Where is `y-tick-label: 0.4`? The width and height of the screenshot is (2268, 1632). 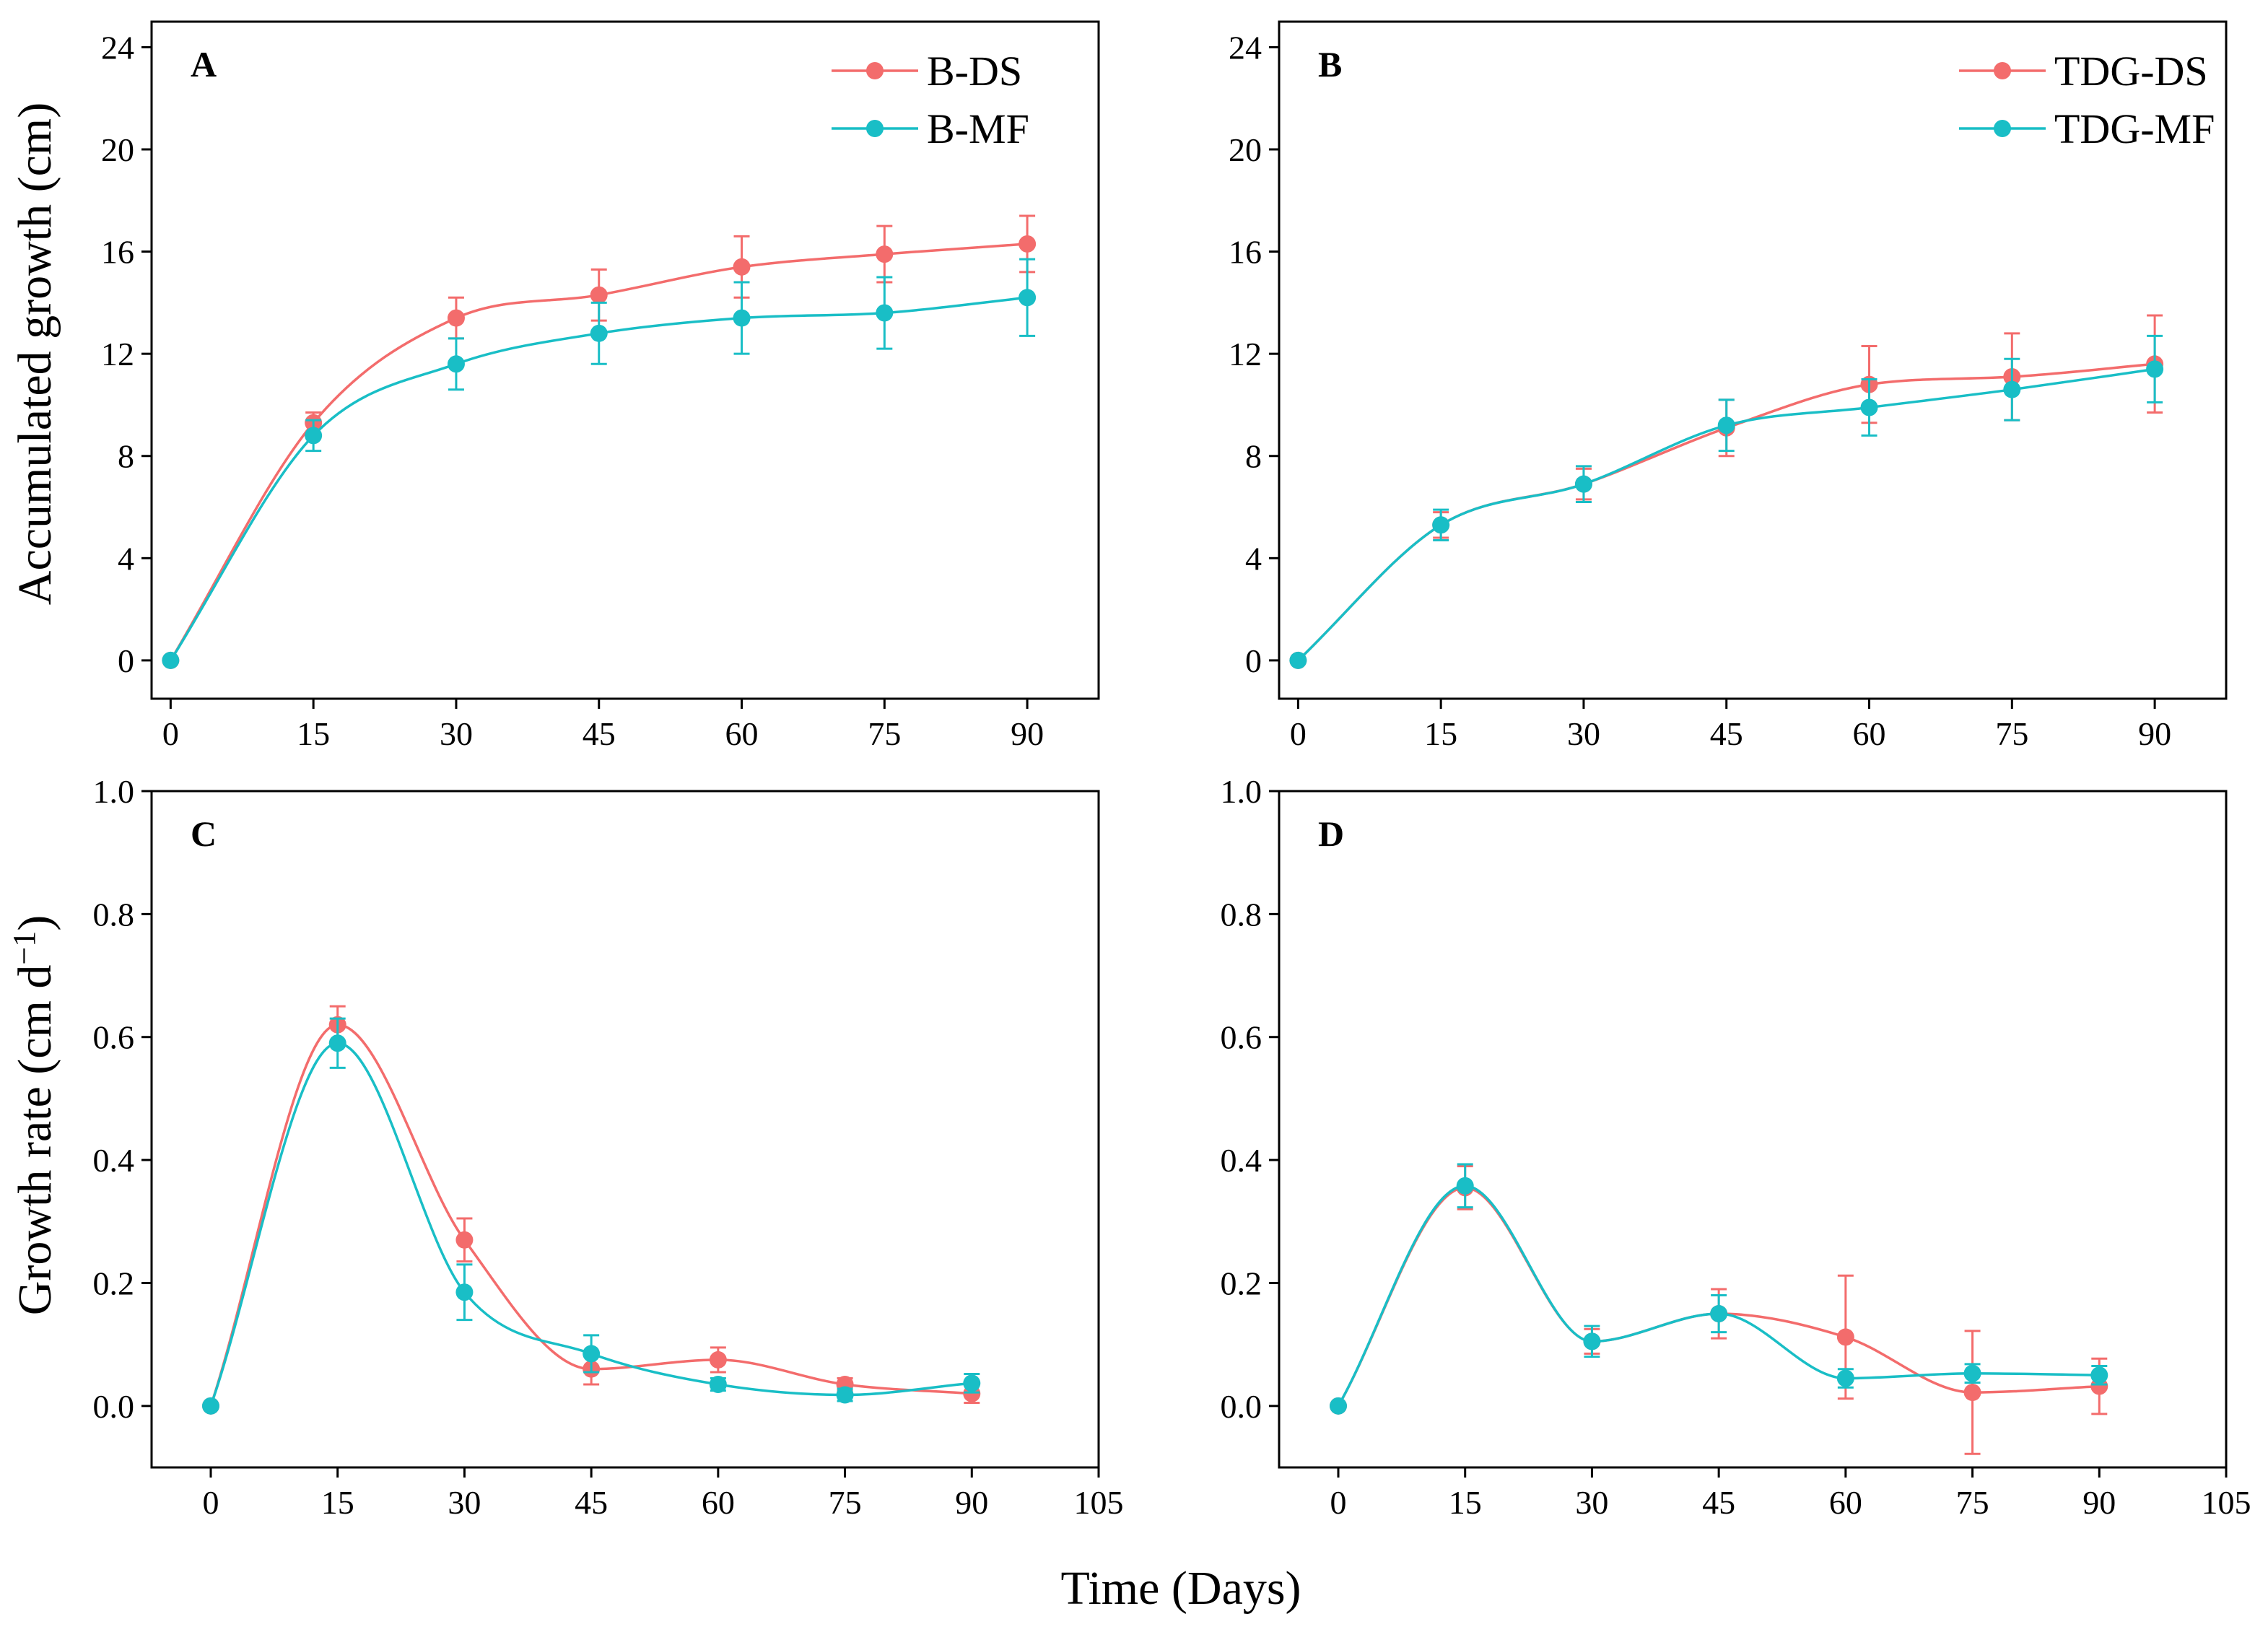 y-tick-label: 0.4 is located at coordinates (114, 1160).